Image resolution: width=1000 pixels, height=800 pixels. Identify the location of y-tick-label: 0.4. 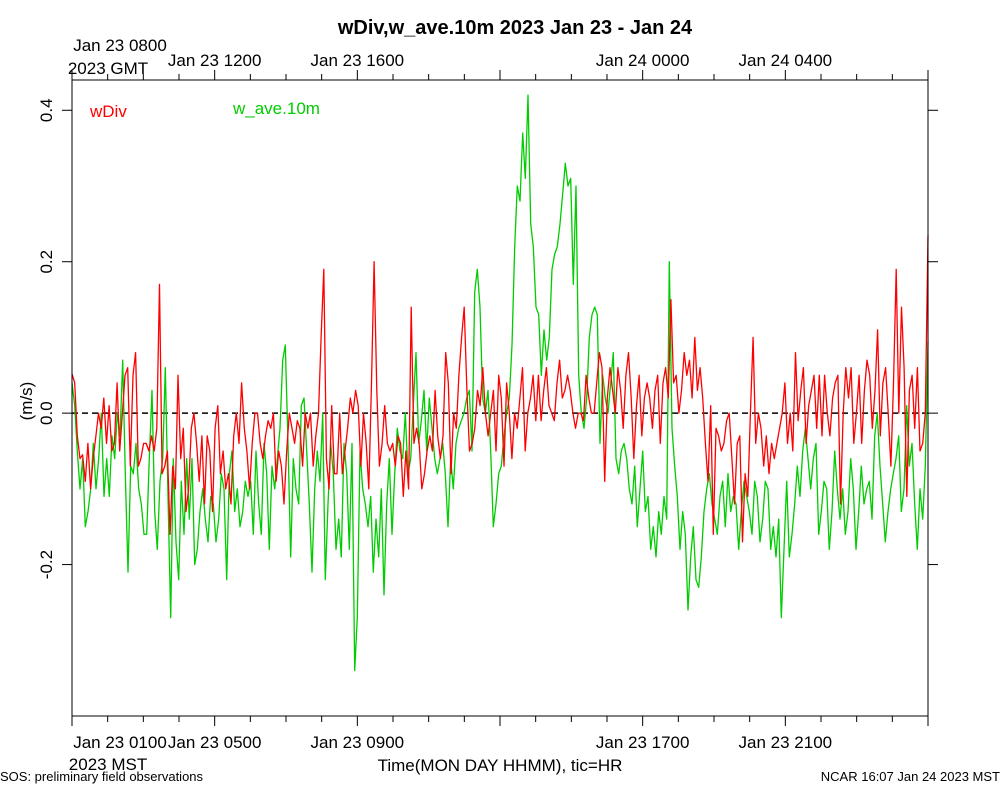
(46, 110).